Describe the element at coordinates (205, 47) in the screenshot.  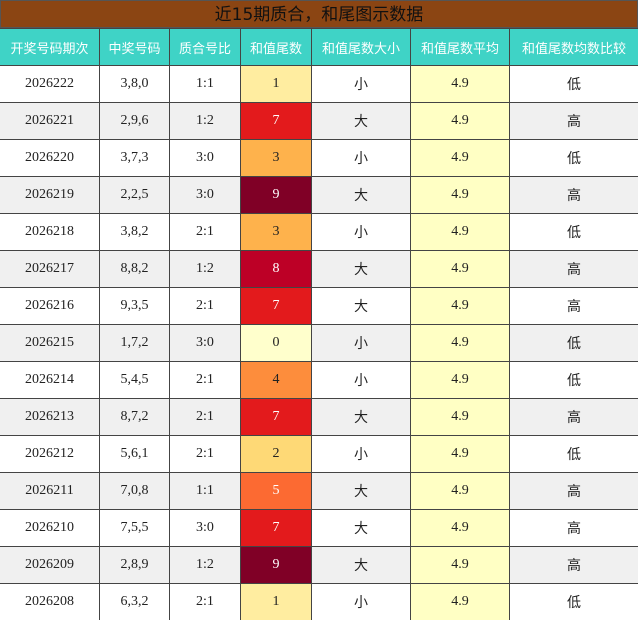
I see `header-cell: 质合号比` at that location.